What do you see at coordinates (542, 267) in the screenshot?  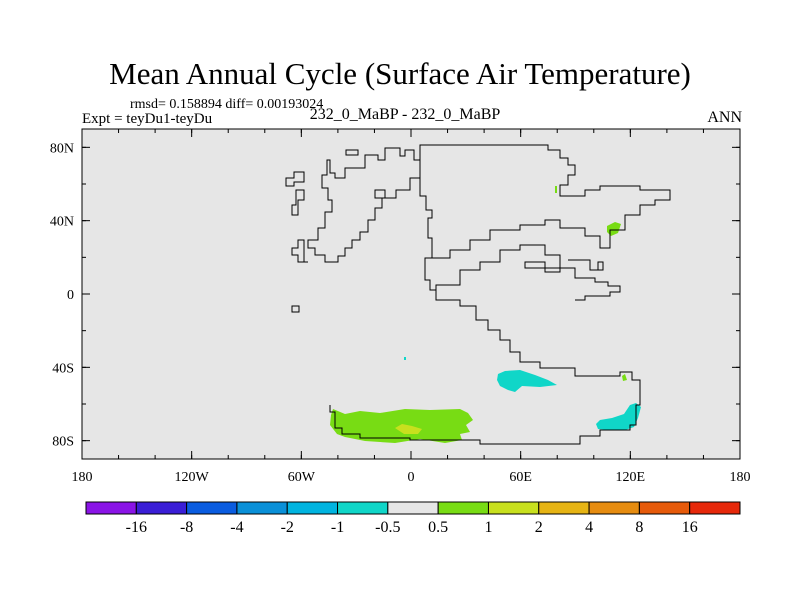 I see `coastline-inlet` at bounding box center [542, 267].